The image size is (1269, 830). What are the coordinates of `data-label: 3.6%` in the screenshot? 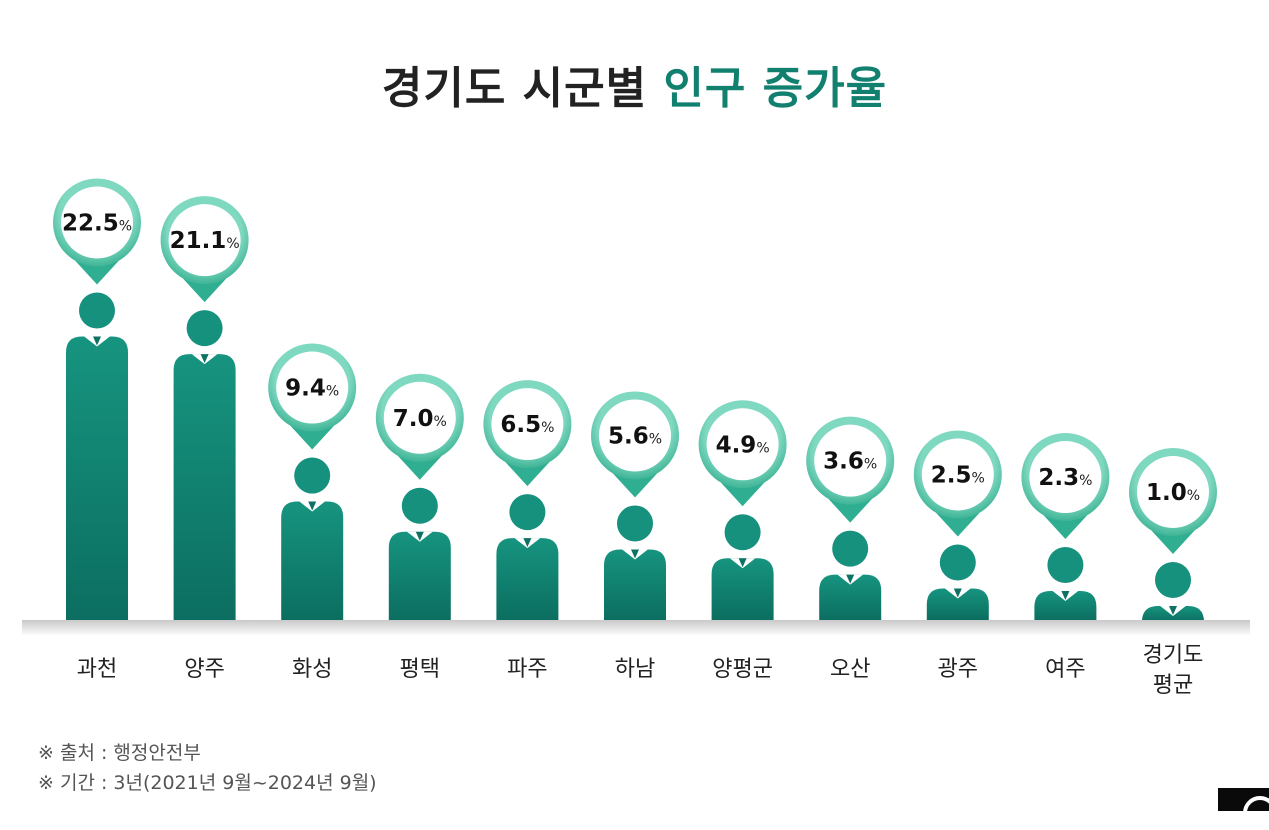 It's located at (850, 462).